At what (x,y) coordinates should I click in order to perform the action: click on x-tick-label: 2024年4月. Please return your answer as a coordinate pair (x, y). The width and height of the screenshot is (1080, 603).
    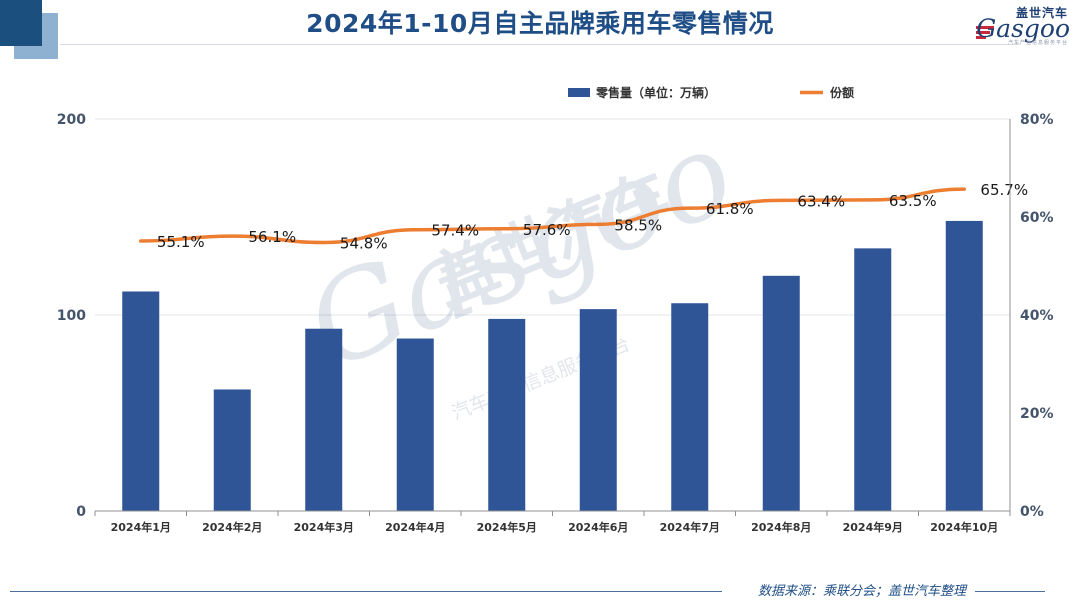
    Looking at the image, I should click on (415, 527).